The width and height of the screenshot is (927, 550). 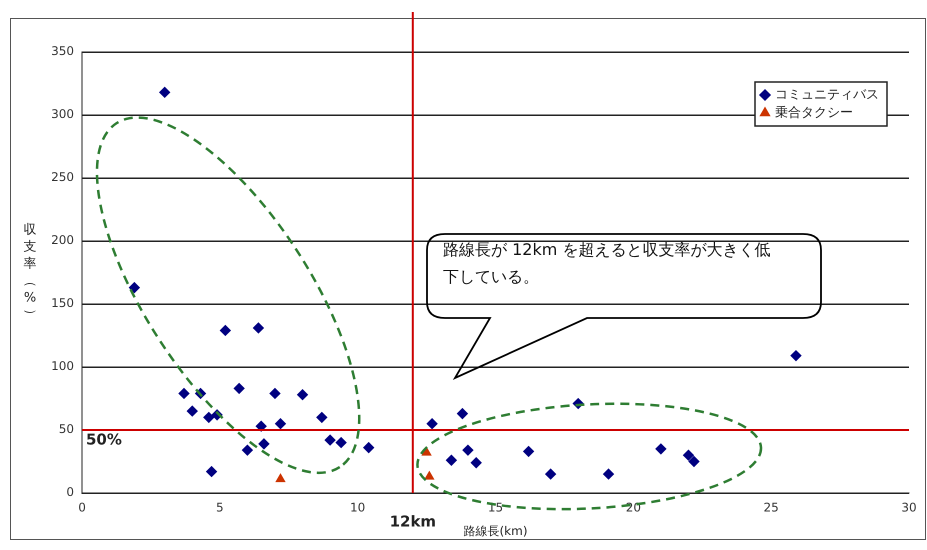 I want to click on y-tick-label: 150, so click(x=62, y=303).